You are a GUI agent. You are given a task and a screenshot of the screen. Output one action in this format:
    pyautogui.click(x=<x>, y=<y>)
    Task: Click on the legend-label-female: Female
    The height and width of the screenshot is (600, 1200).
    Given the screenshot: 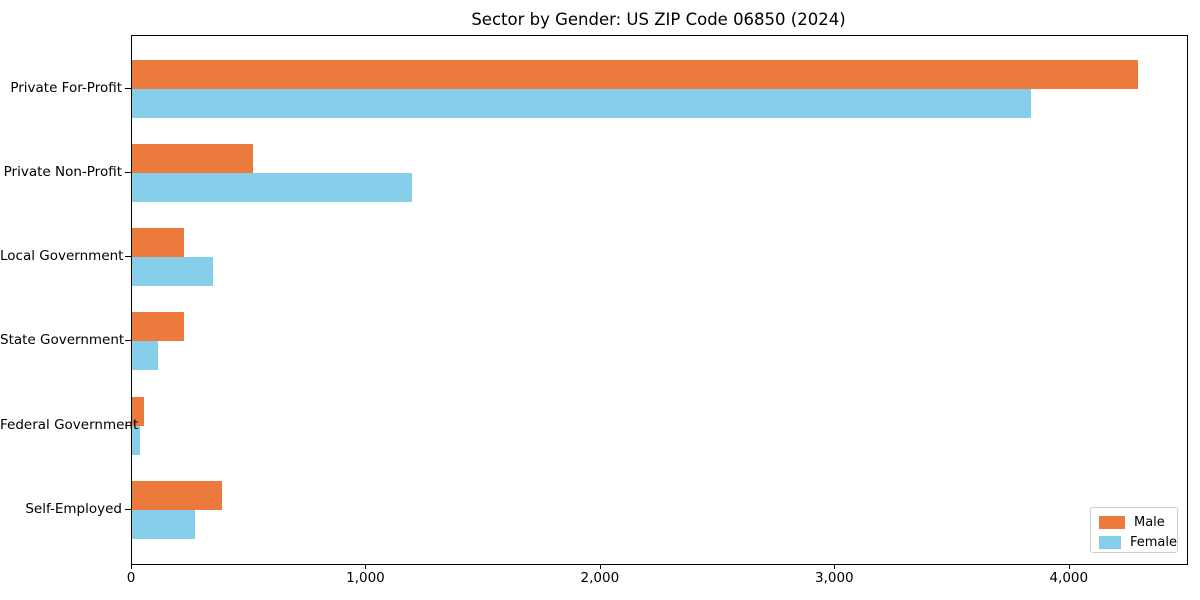 What is the action you would take?
    pyautogui.click(x=1153, y=542)
    